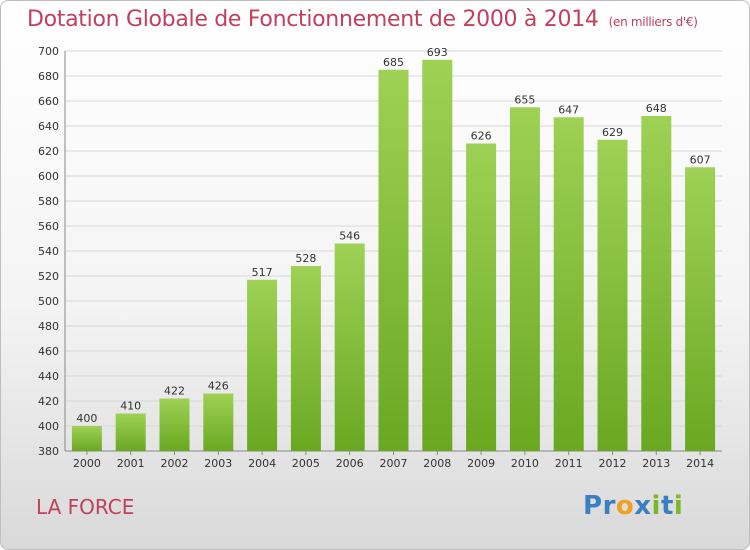 The height and width of the screenshot is (550, 750). I want to click on y-tick-label: 580, so click(48, 201).